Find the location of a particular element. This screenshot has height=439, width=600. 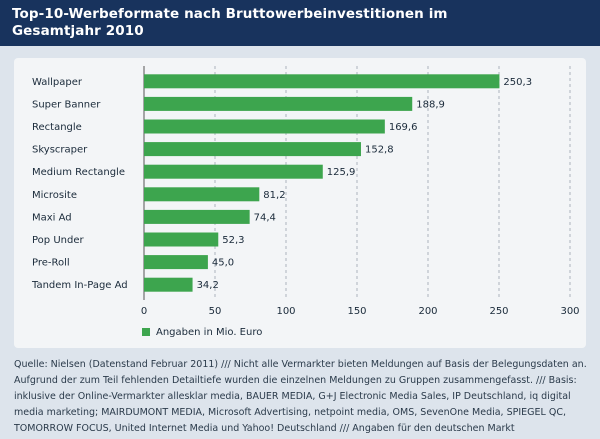

x-tick-label: 100 is located at coordinates (285, 311).